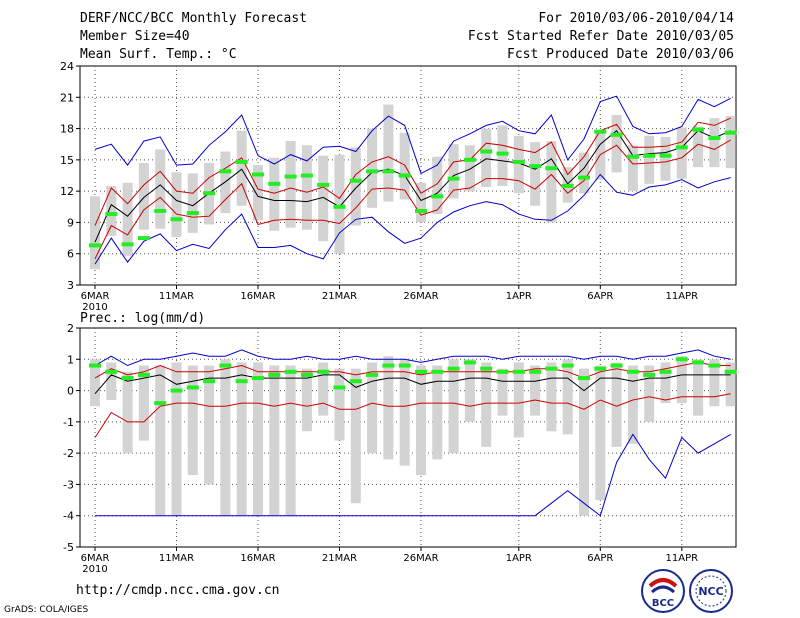 This screenshot has height=618, width=800. Describe the element at coordinates (519, 296) in the screenshot. I see `temp-xtick-label-5: 1APR` at that location.